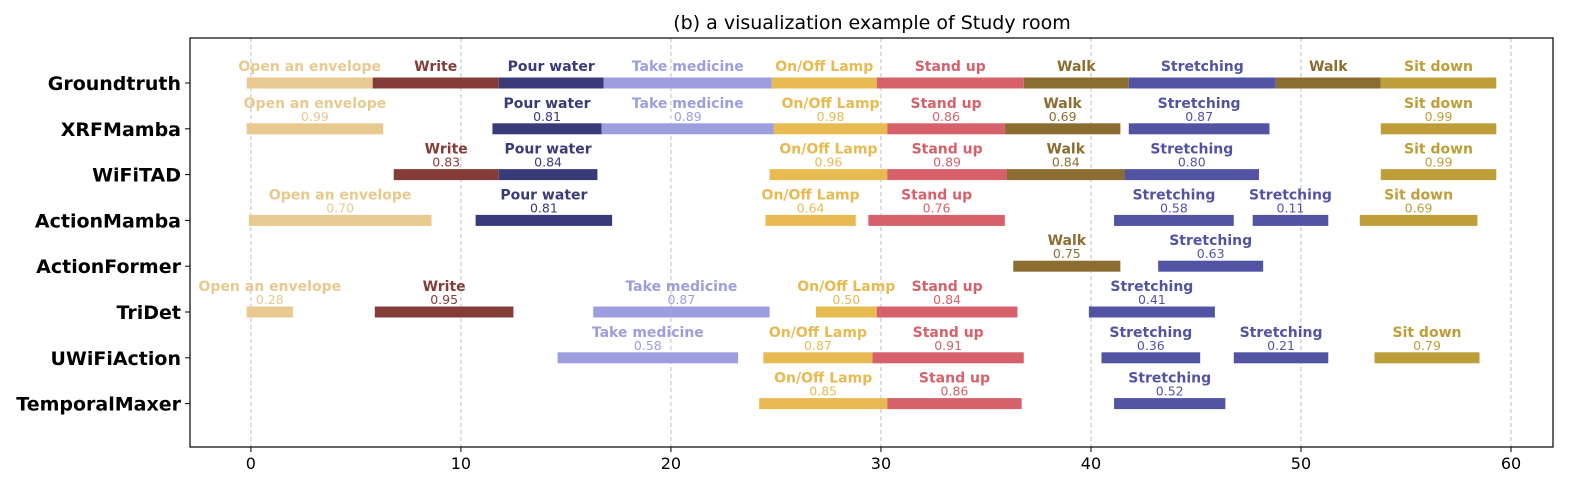  What do you see at coordinates (444, 299) in the screenshot?
I see `score-tridet-write-1: 0.95` at bounding box center [444, 299].